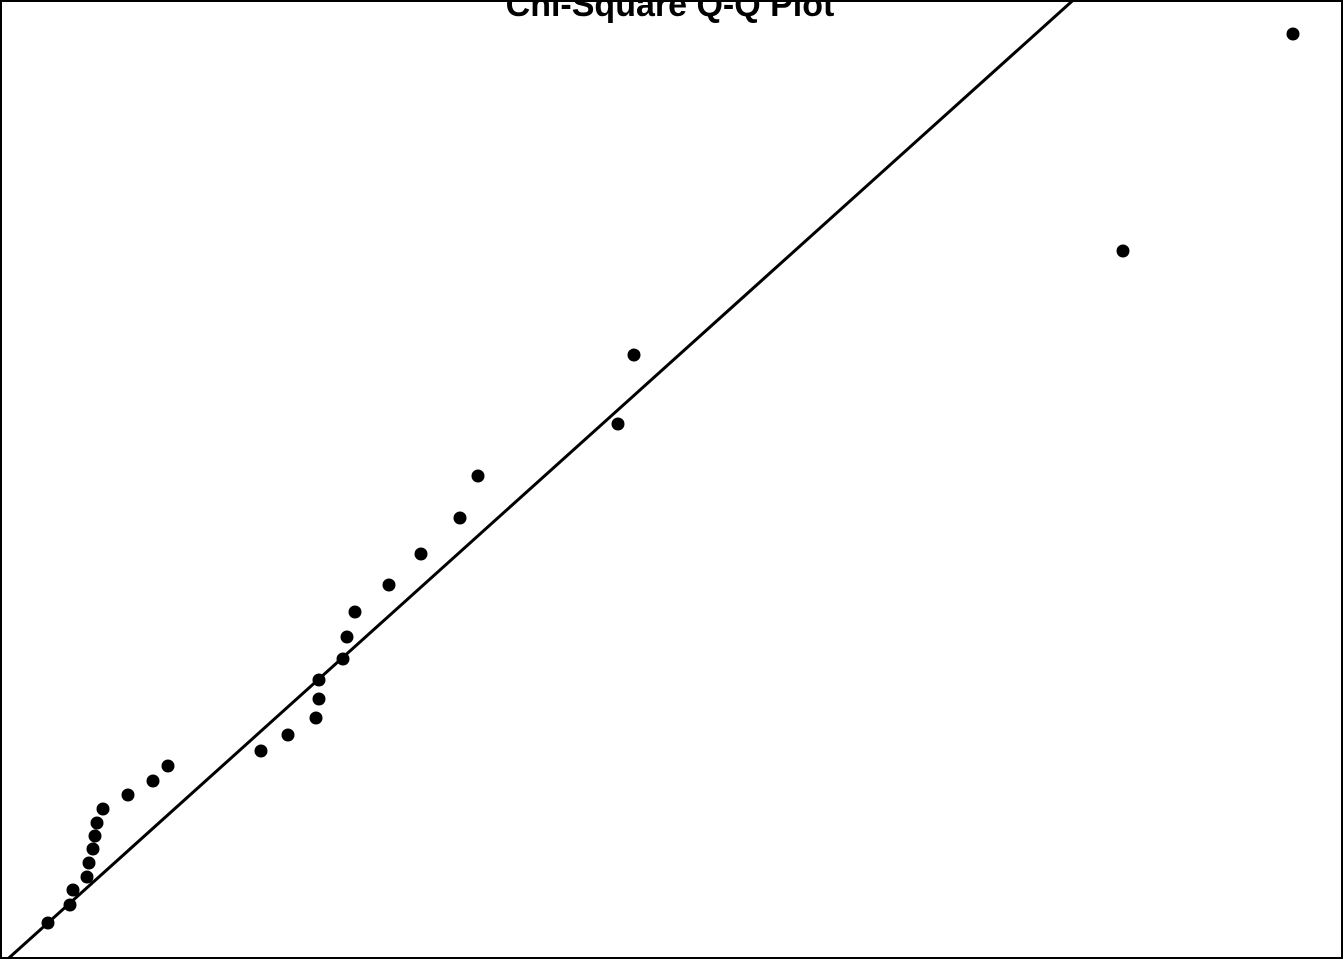 Image resolution: width=1344 pixels, height=960 pixels. Describe the element at coordinates (670, 12) in the screenshot. I see `plot-title: Chi-Square Q-Q Plot` at that location.